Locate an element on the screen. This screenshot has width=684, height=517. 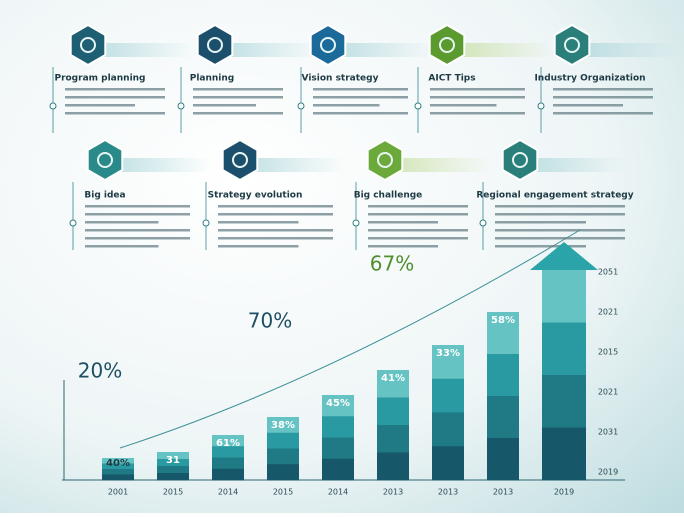
card-title: Vision strategy is located at coordinates (340, 79).